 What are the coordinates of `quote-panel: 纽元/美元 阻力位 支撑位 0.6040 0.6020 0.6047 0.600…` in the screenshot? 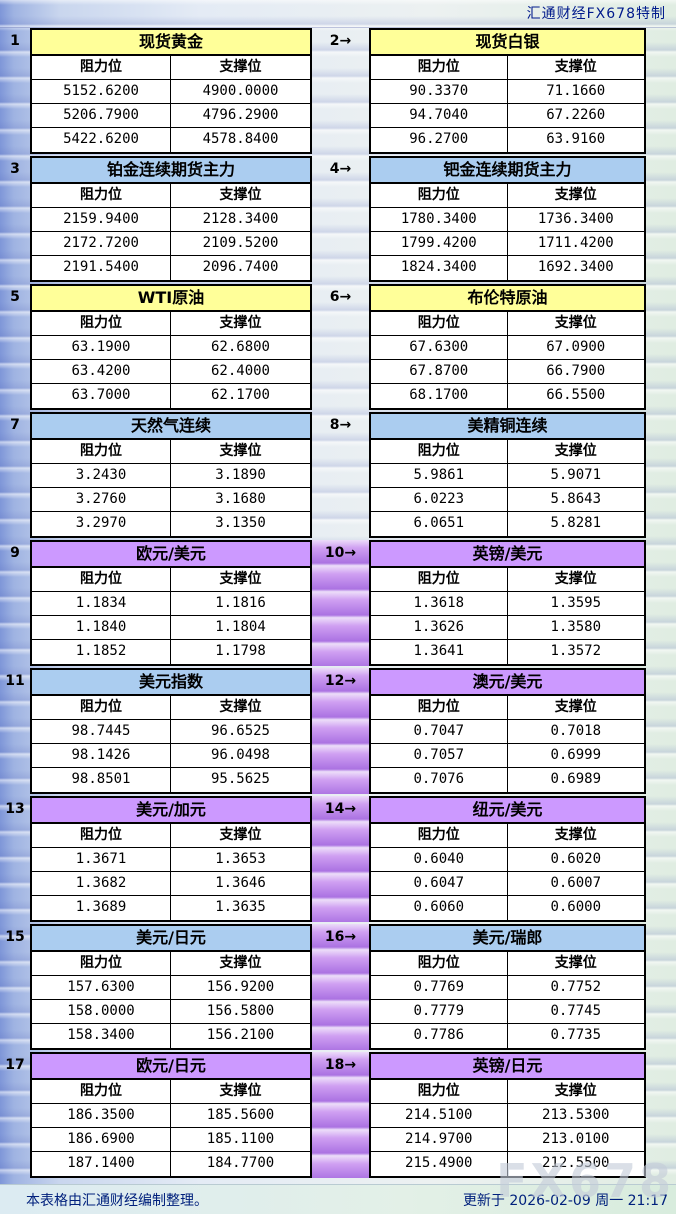 It's located at (507, 859).